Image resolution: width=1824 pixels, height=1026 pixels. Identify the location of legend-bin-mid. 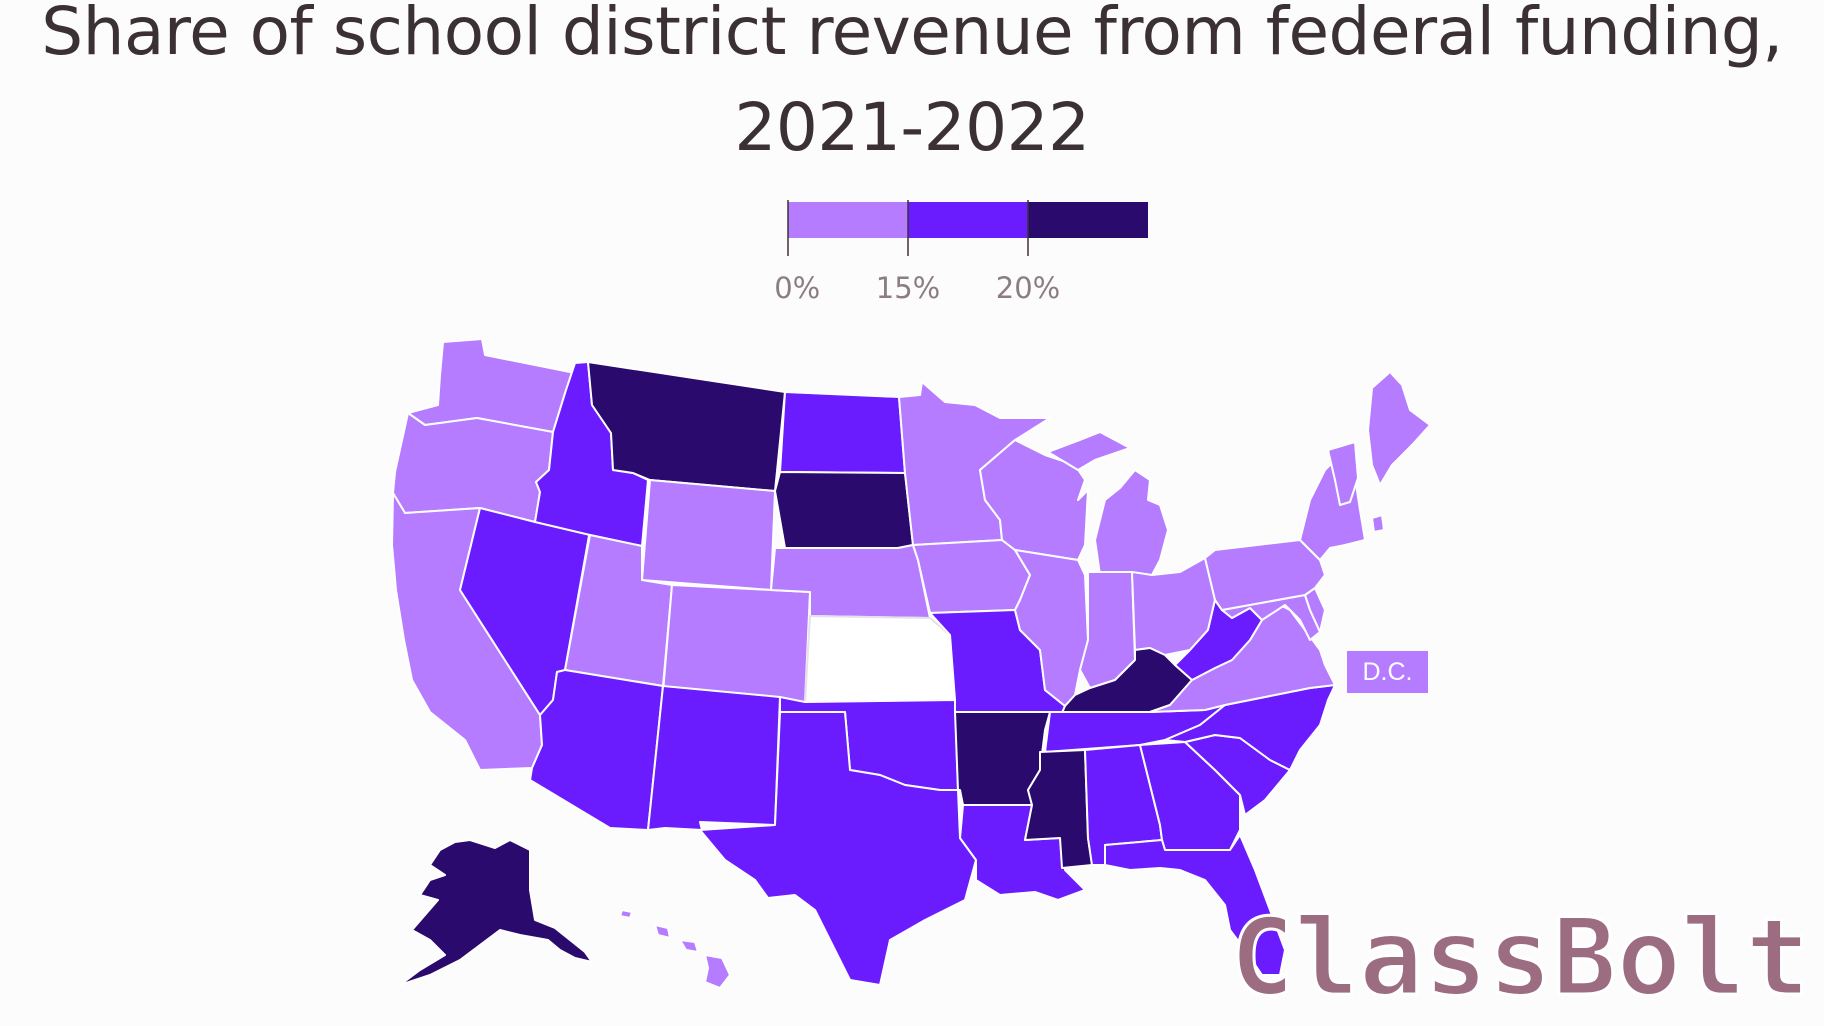
(968, 220).